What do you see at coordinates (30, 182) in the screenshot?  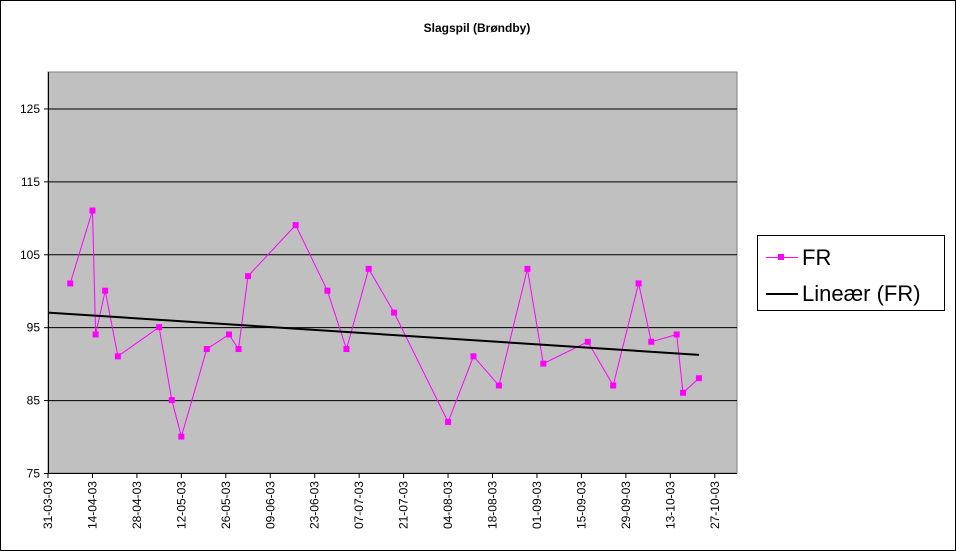 I see `y-tick-label: 115` at bounding box center [30, 182].